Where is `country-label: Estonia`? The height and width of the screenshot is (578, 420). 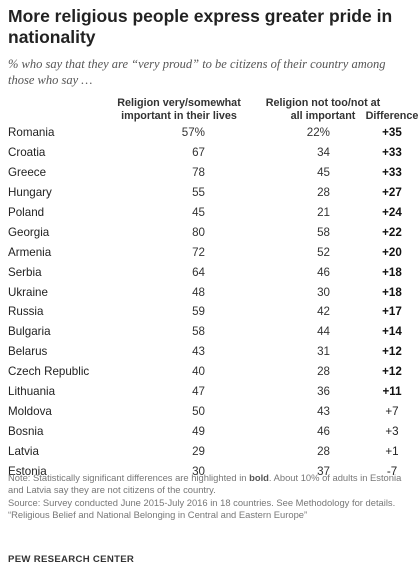 country-label: Estonia is located at coordinates (27, 471).